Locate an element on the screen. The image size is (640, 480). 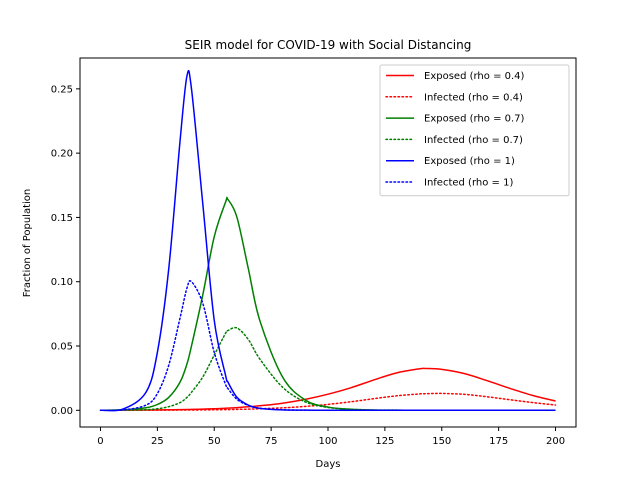
y-axis-label: Fraction of Population is located at coordinates (27, 243).